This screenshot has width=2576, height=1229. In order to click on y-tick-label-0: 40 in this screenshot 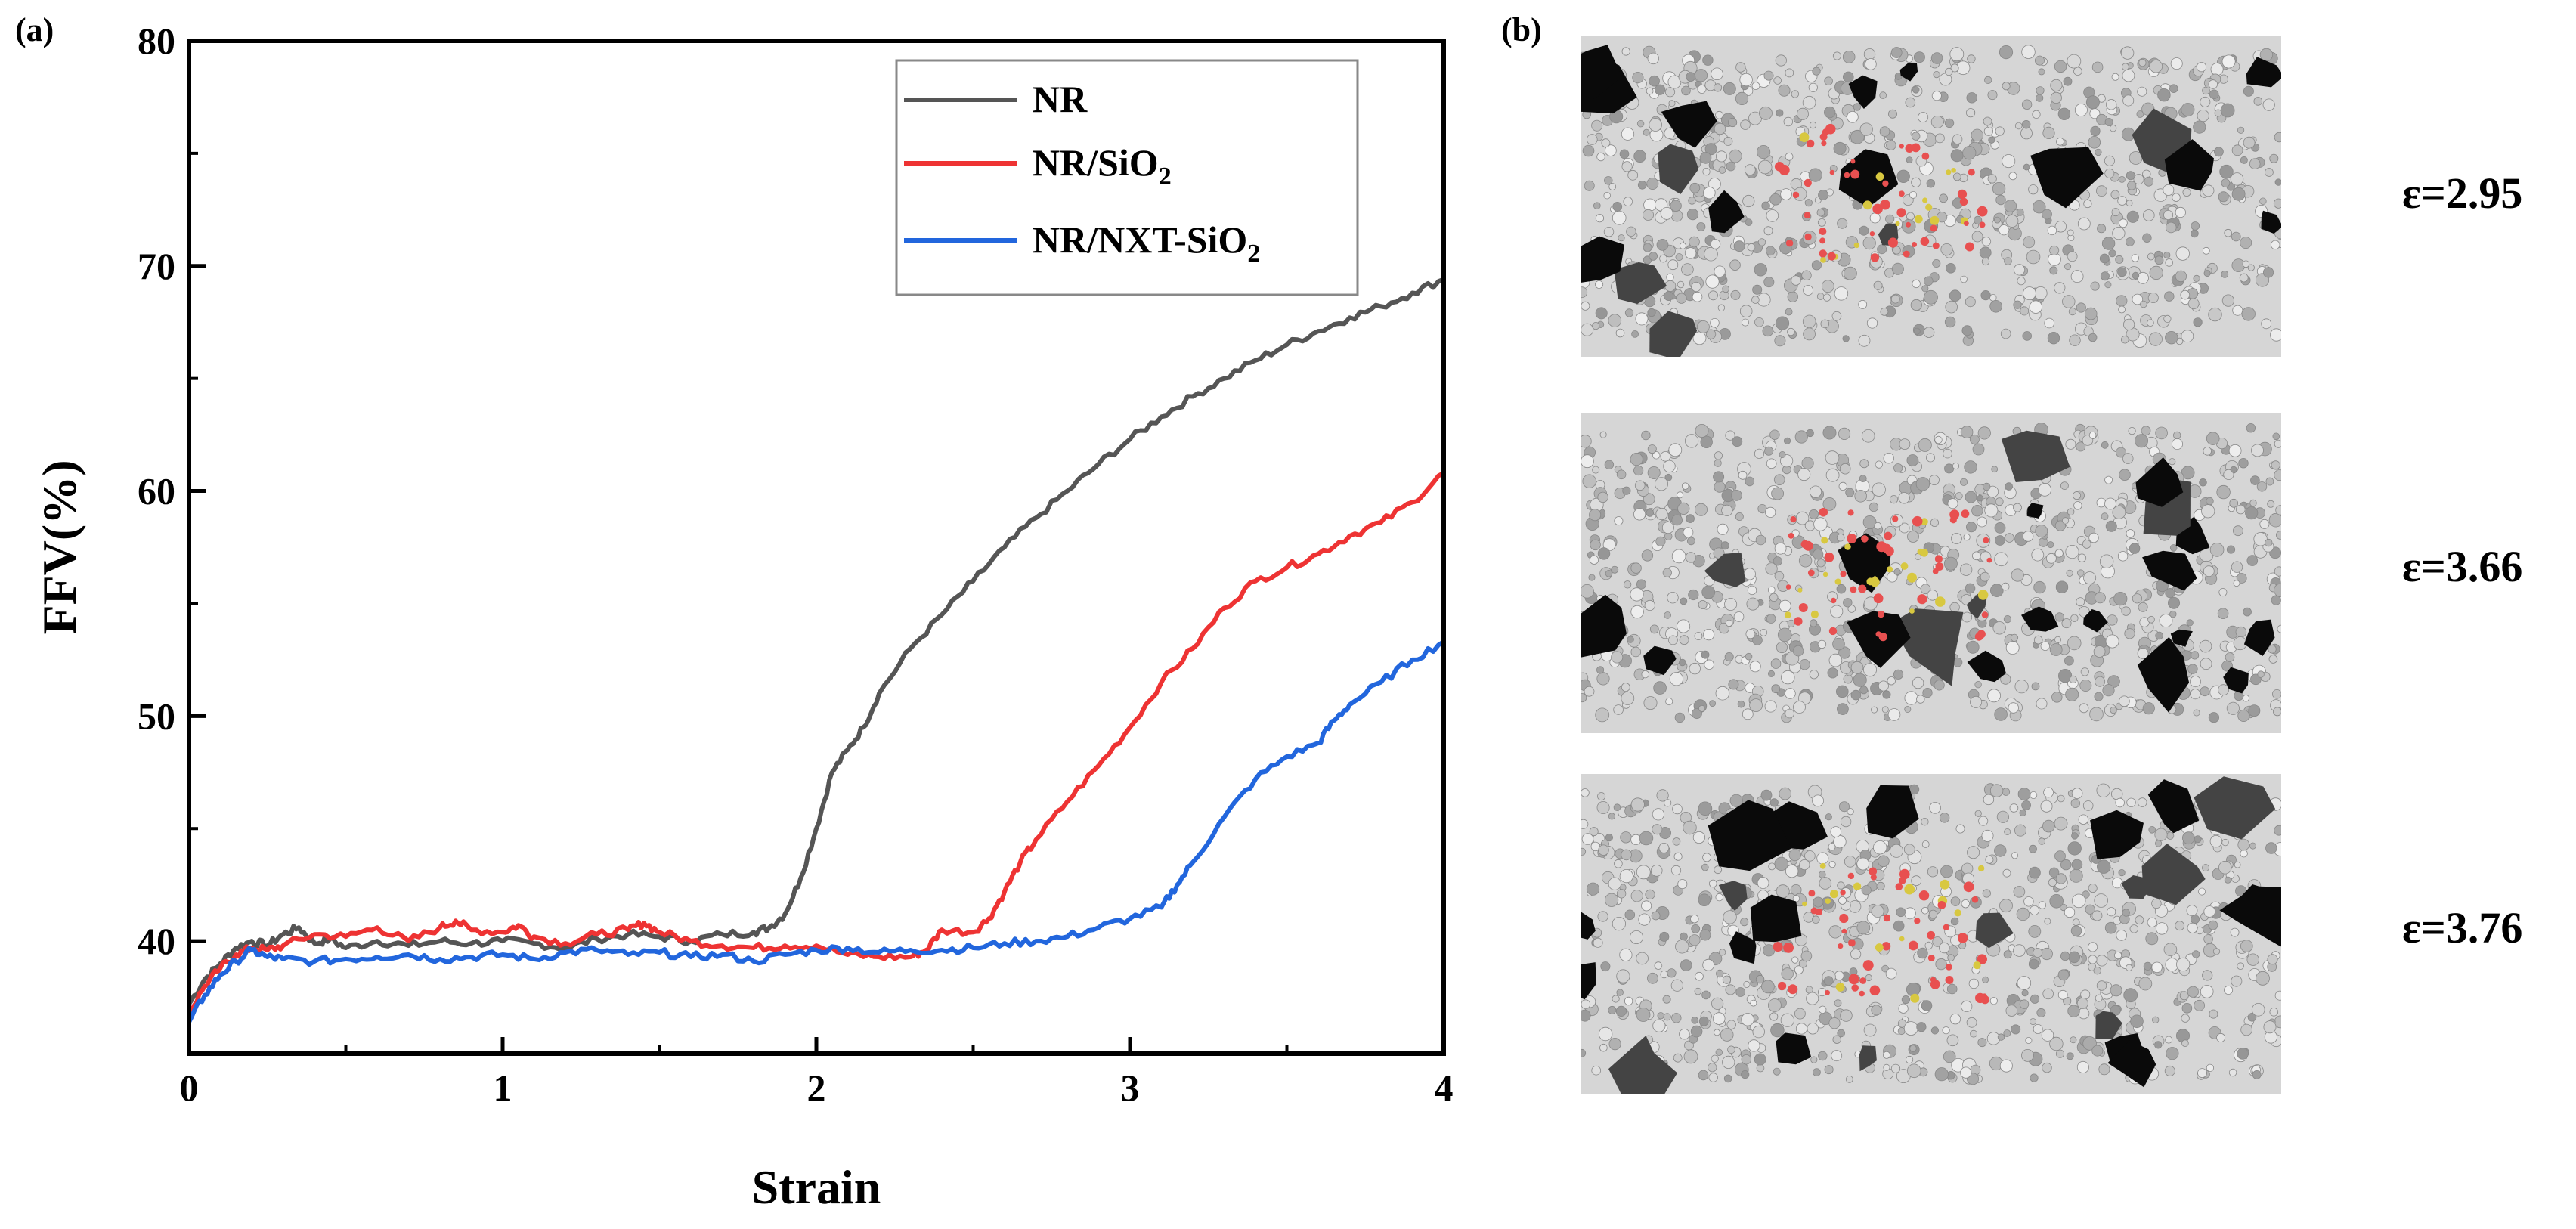, I will do `click(156, 941)`.